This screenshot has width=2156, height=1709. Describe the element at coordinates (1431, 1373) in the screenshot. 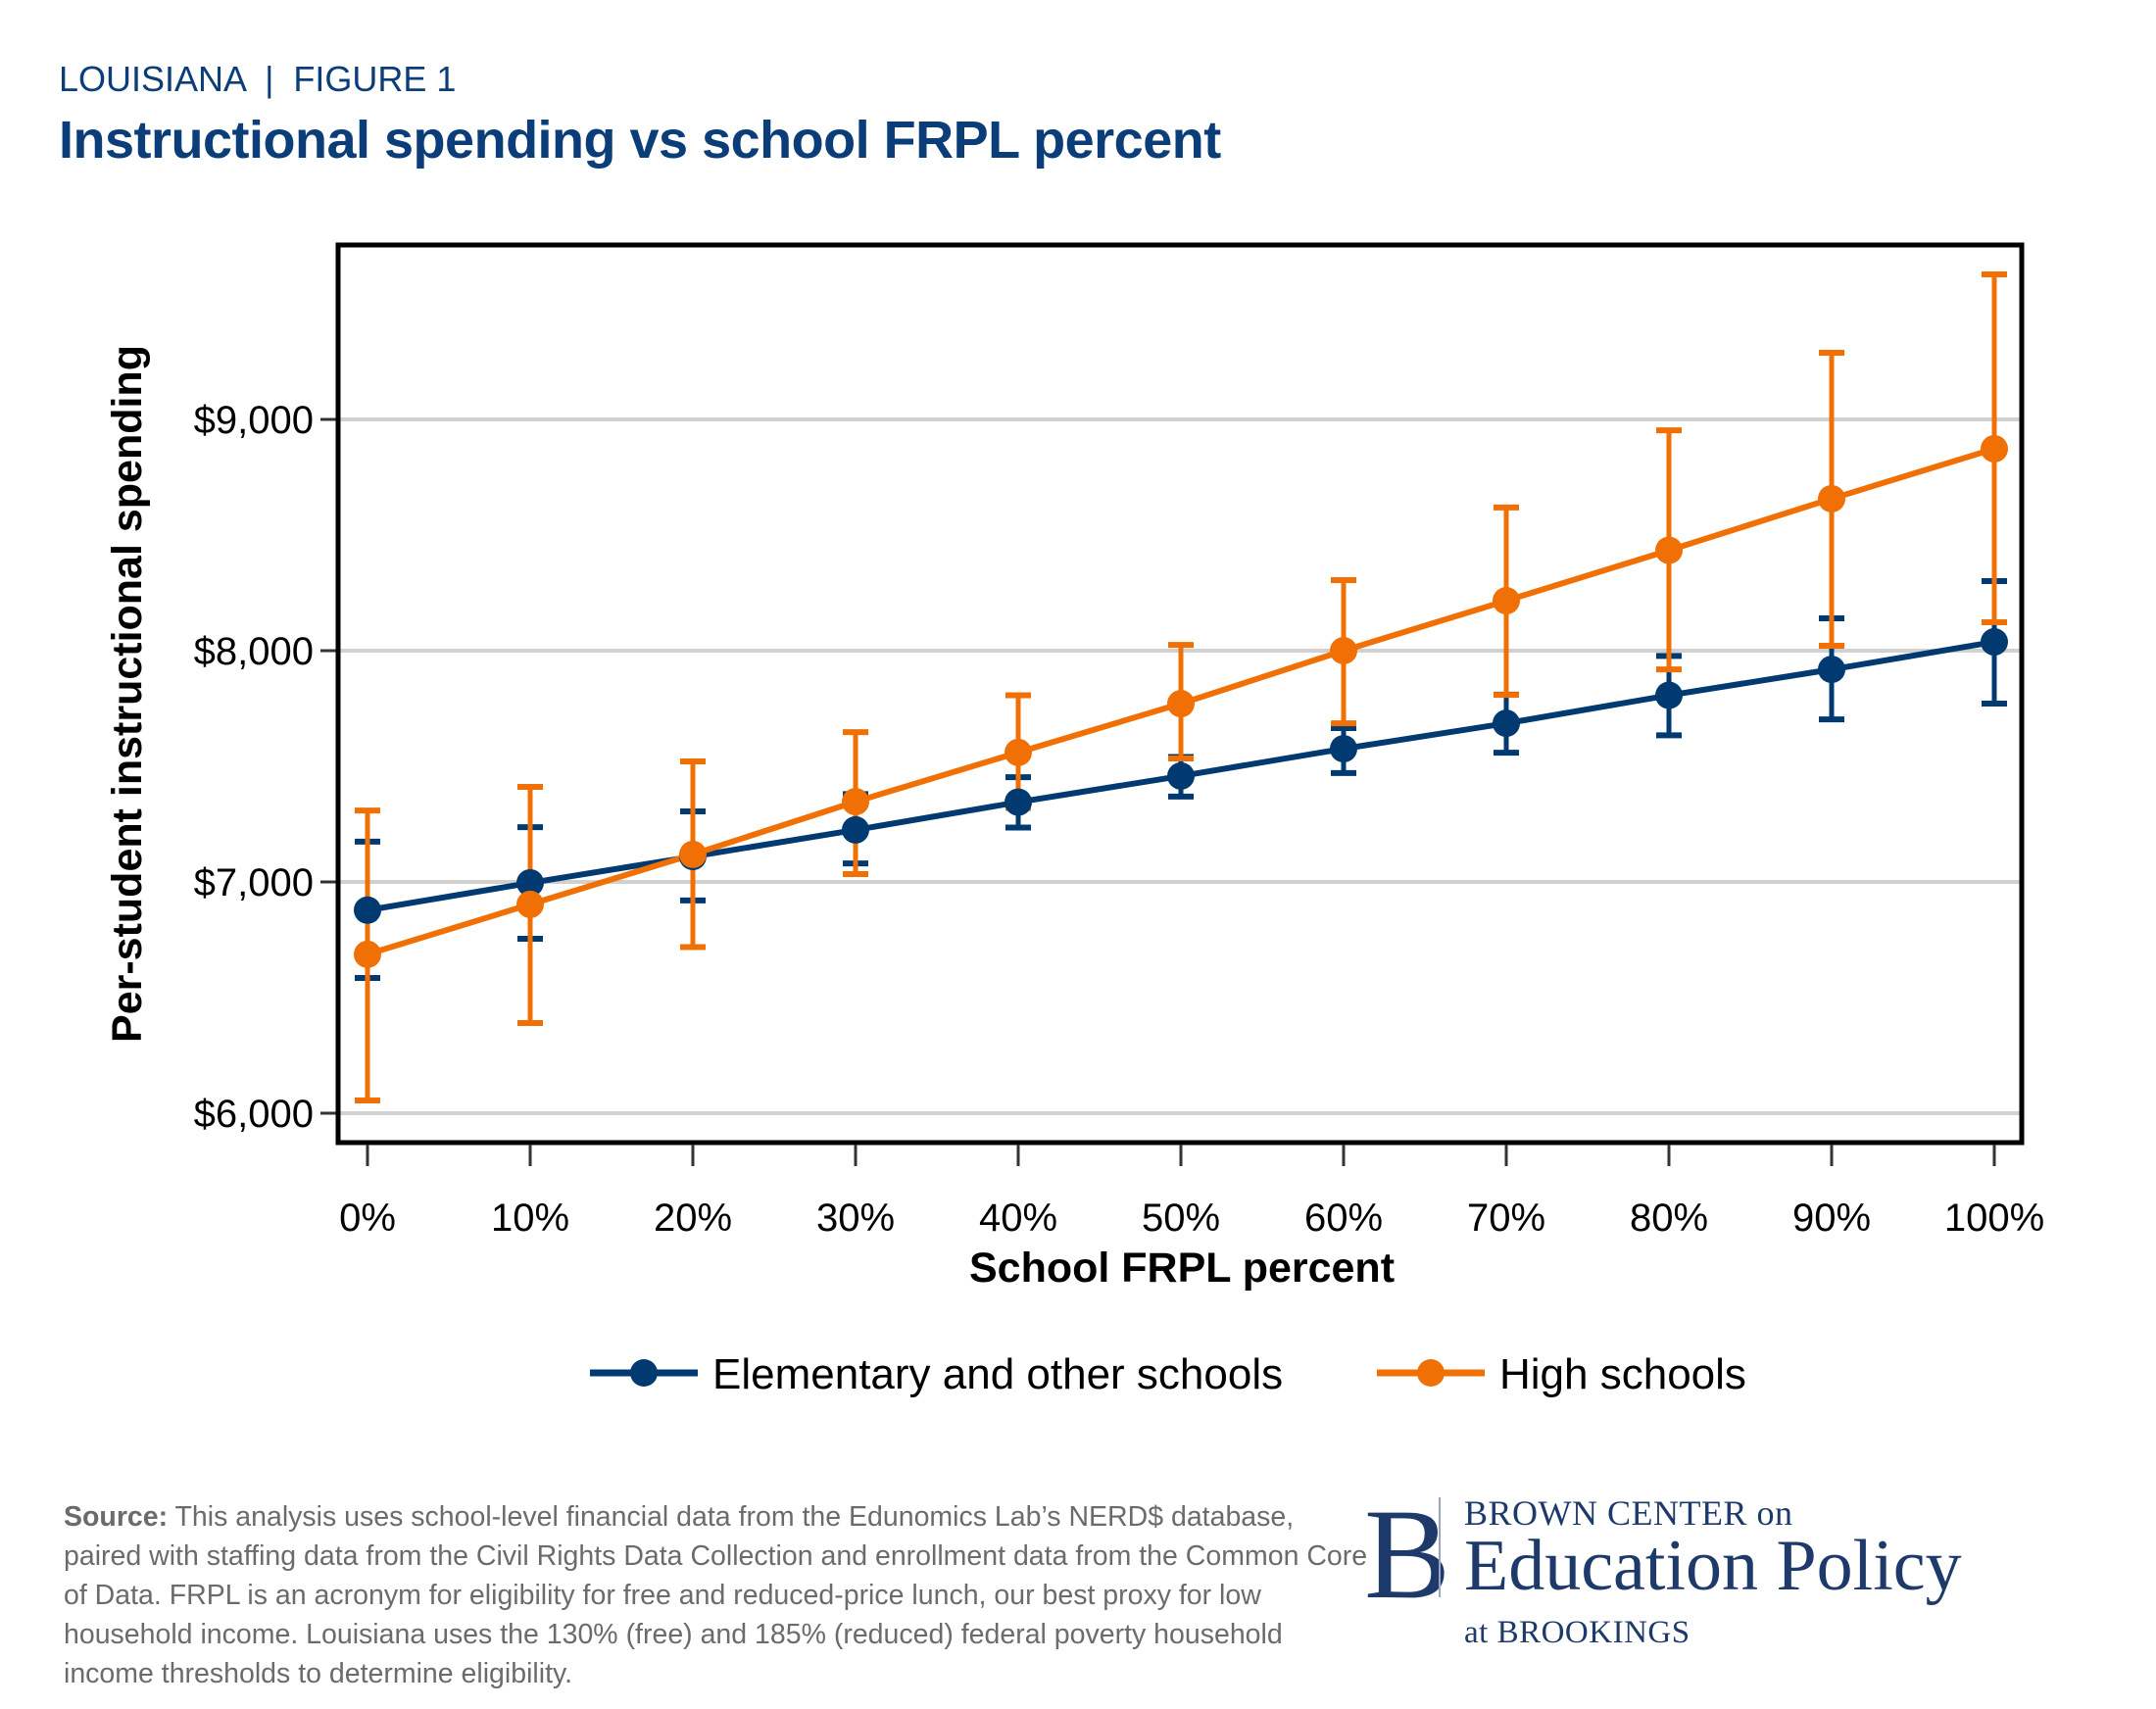

I see `legend-marker-high` at that location.